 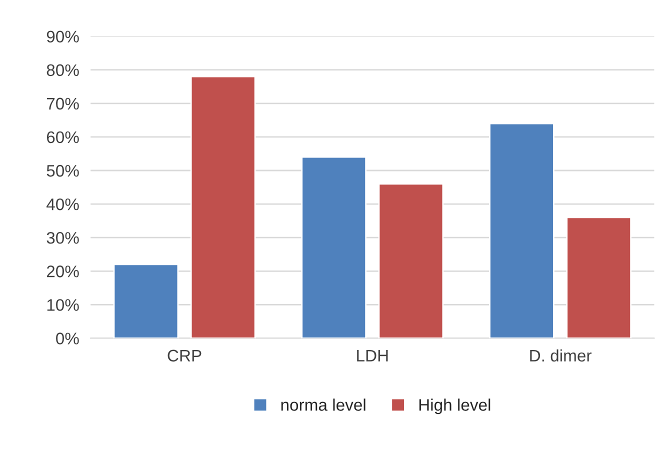 I want to click on legend-label: norma level, so click(x=323, y=404).